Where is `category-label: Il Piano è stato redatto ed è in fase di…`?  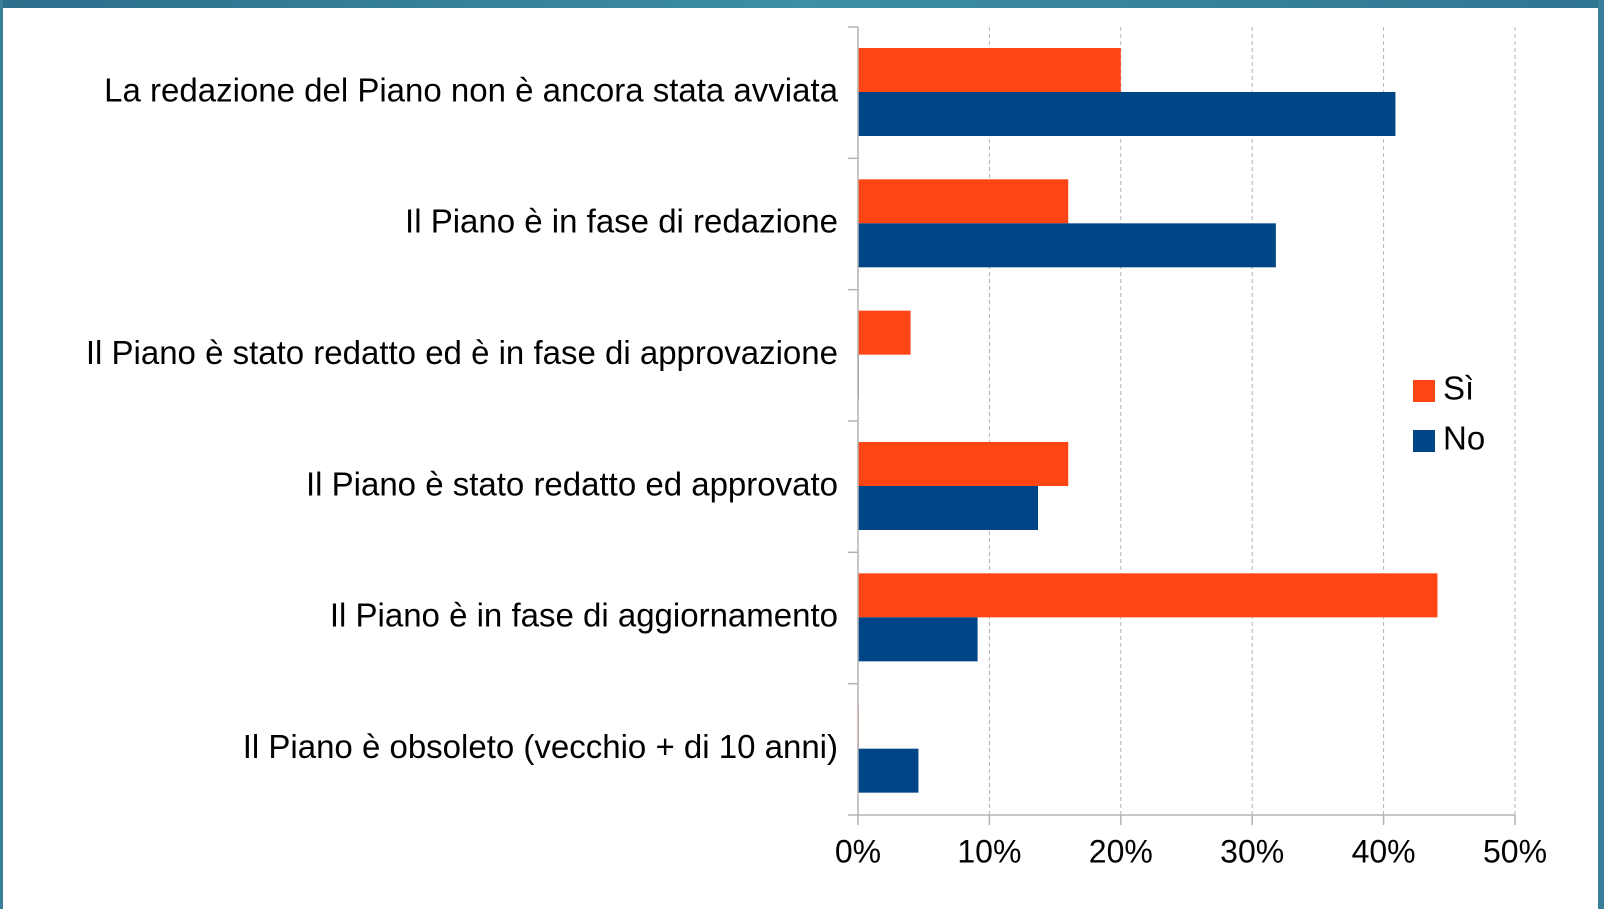
category-label: Il Piano è stato redatto ed è in fase di… is located at coordinates (462, 352).